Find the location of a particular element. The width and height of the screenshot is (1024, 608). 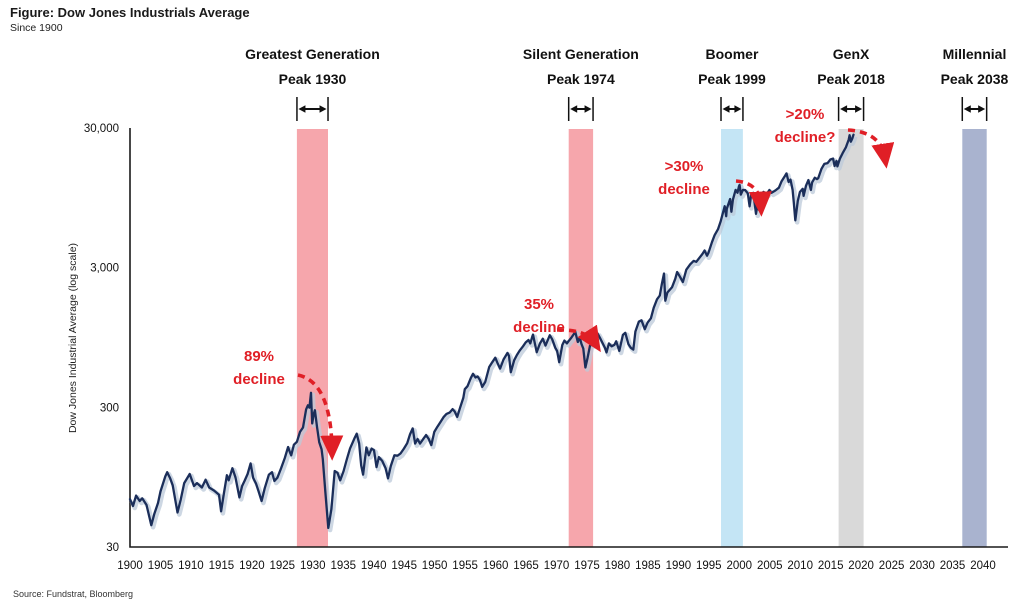

generation-label: GenX is located at coordinates (851, 54).